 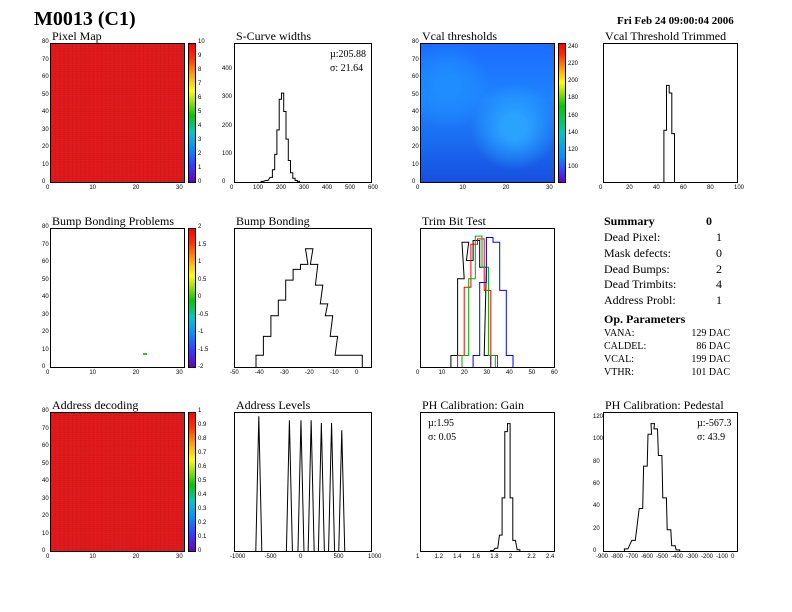 What do you see at coordinates (415, 112) in the screenshot?
I see `vcal-thr-ytick: 40` at bounding box center [415, 112].